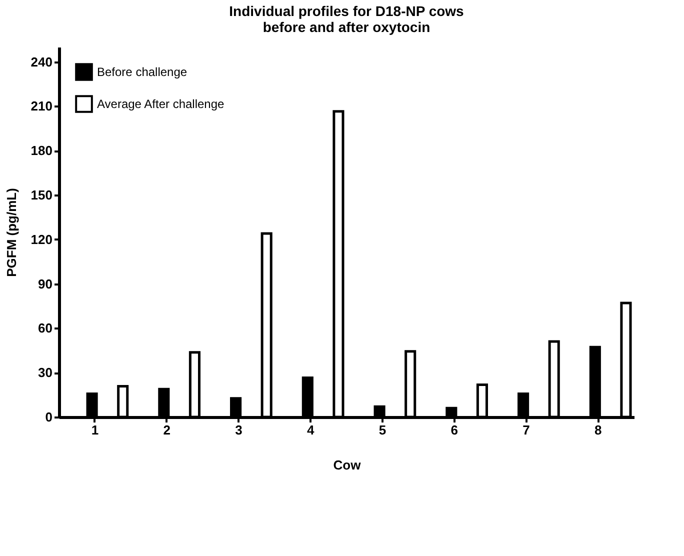 The width and height of the screenshot is (684, 556). What do you see at coordinates (11, 232) in the screenshot?
I see `y-axis-title: PGFM (pg/mL)` at bounding box center [11, 232].